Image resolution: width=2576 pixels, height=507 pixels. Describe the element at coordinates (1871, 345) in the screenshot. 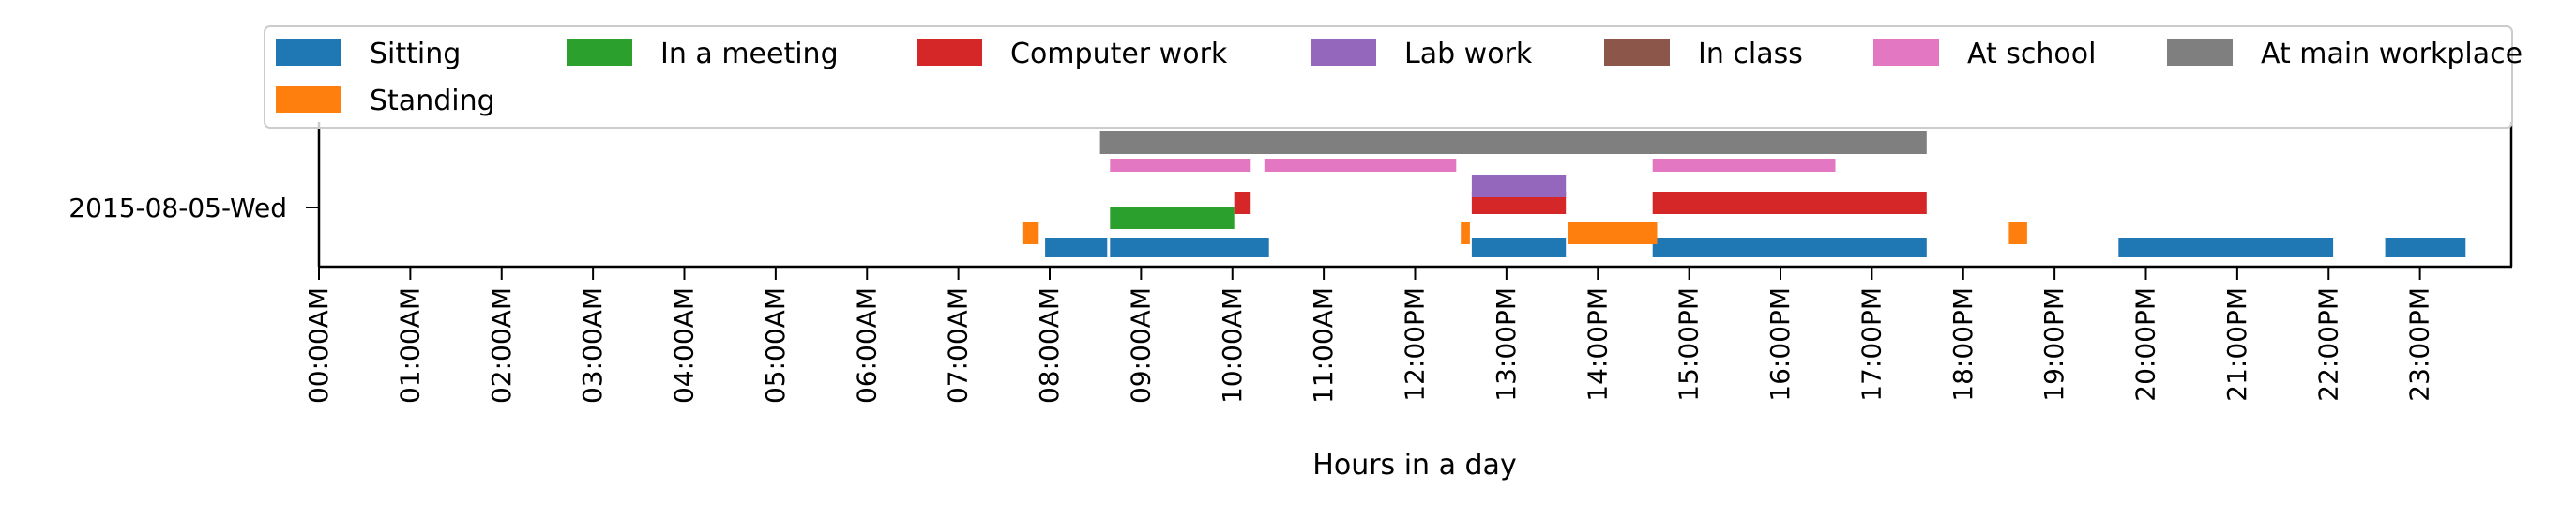

I see `x-tick-label: 17:00PM` at that location.